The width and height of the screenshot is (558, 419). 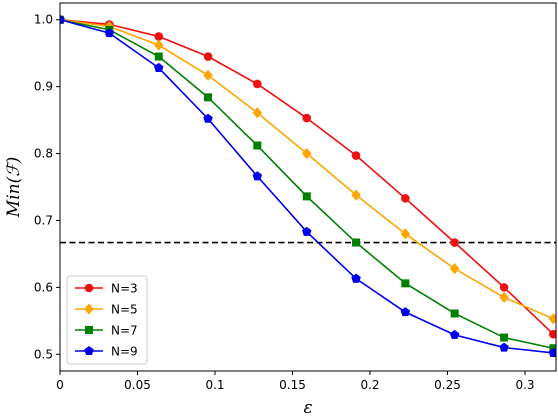 I want to click on y-tick-label: 0.9, so click(x=43, y=87).